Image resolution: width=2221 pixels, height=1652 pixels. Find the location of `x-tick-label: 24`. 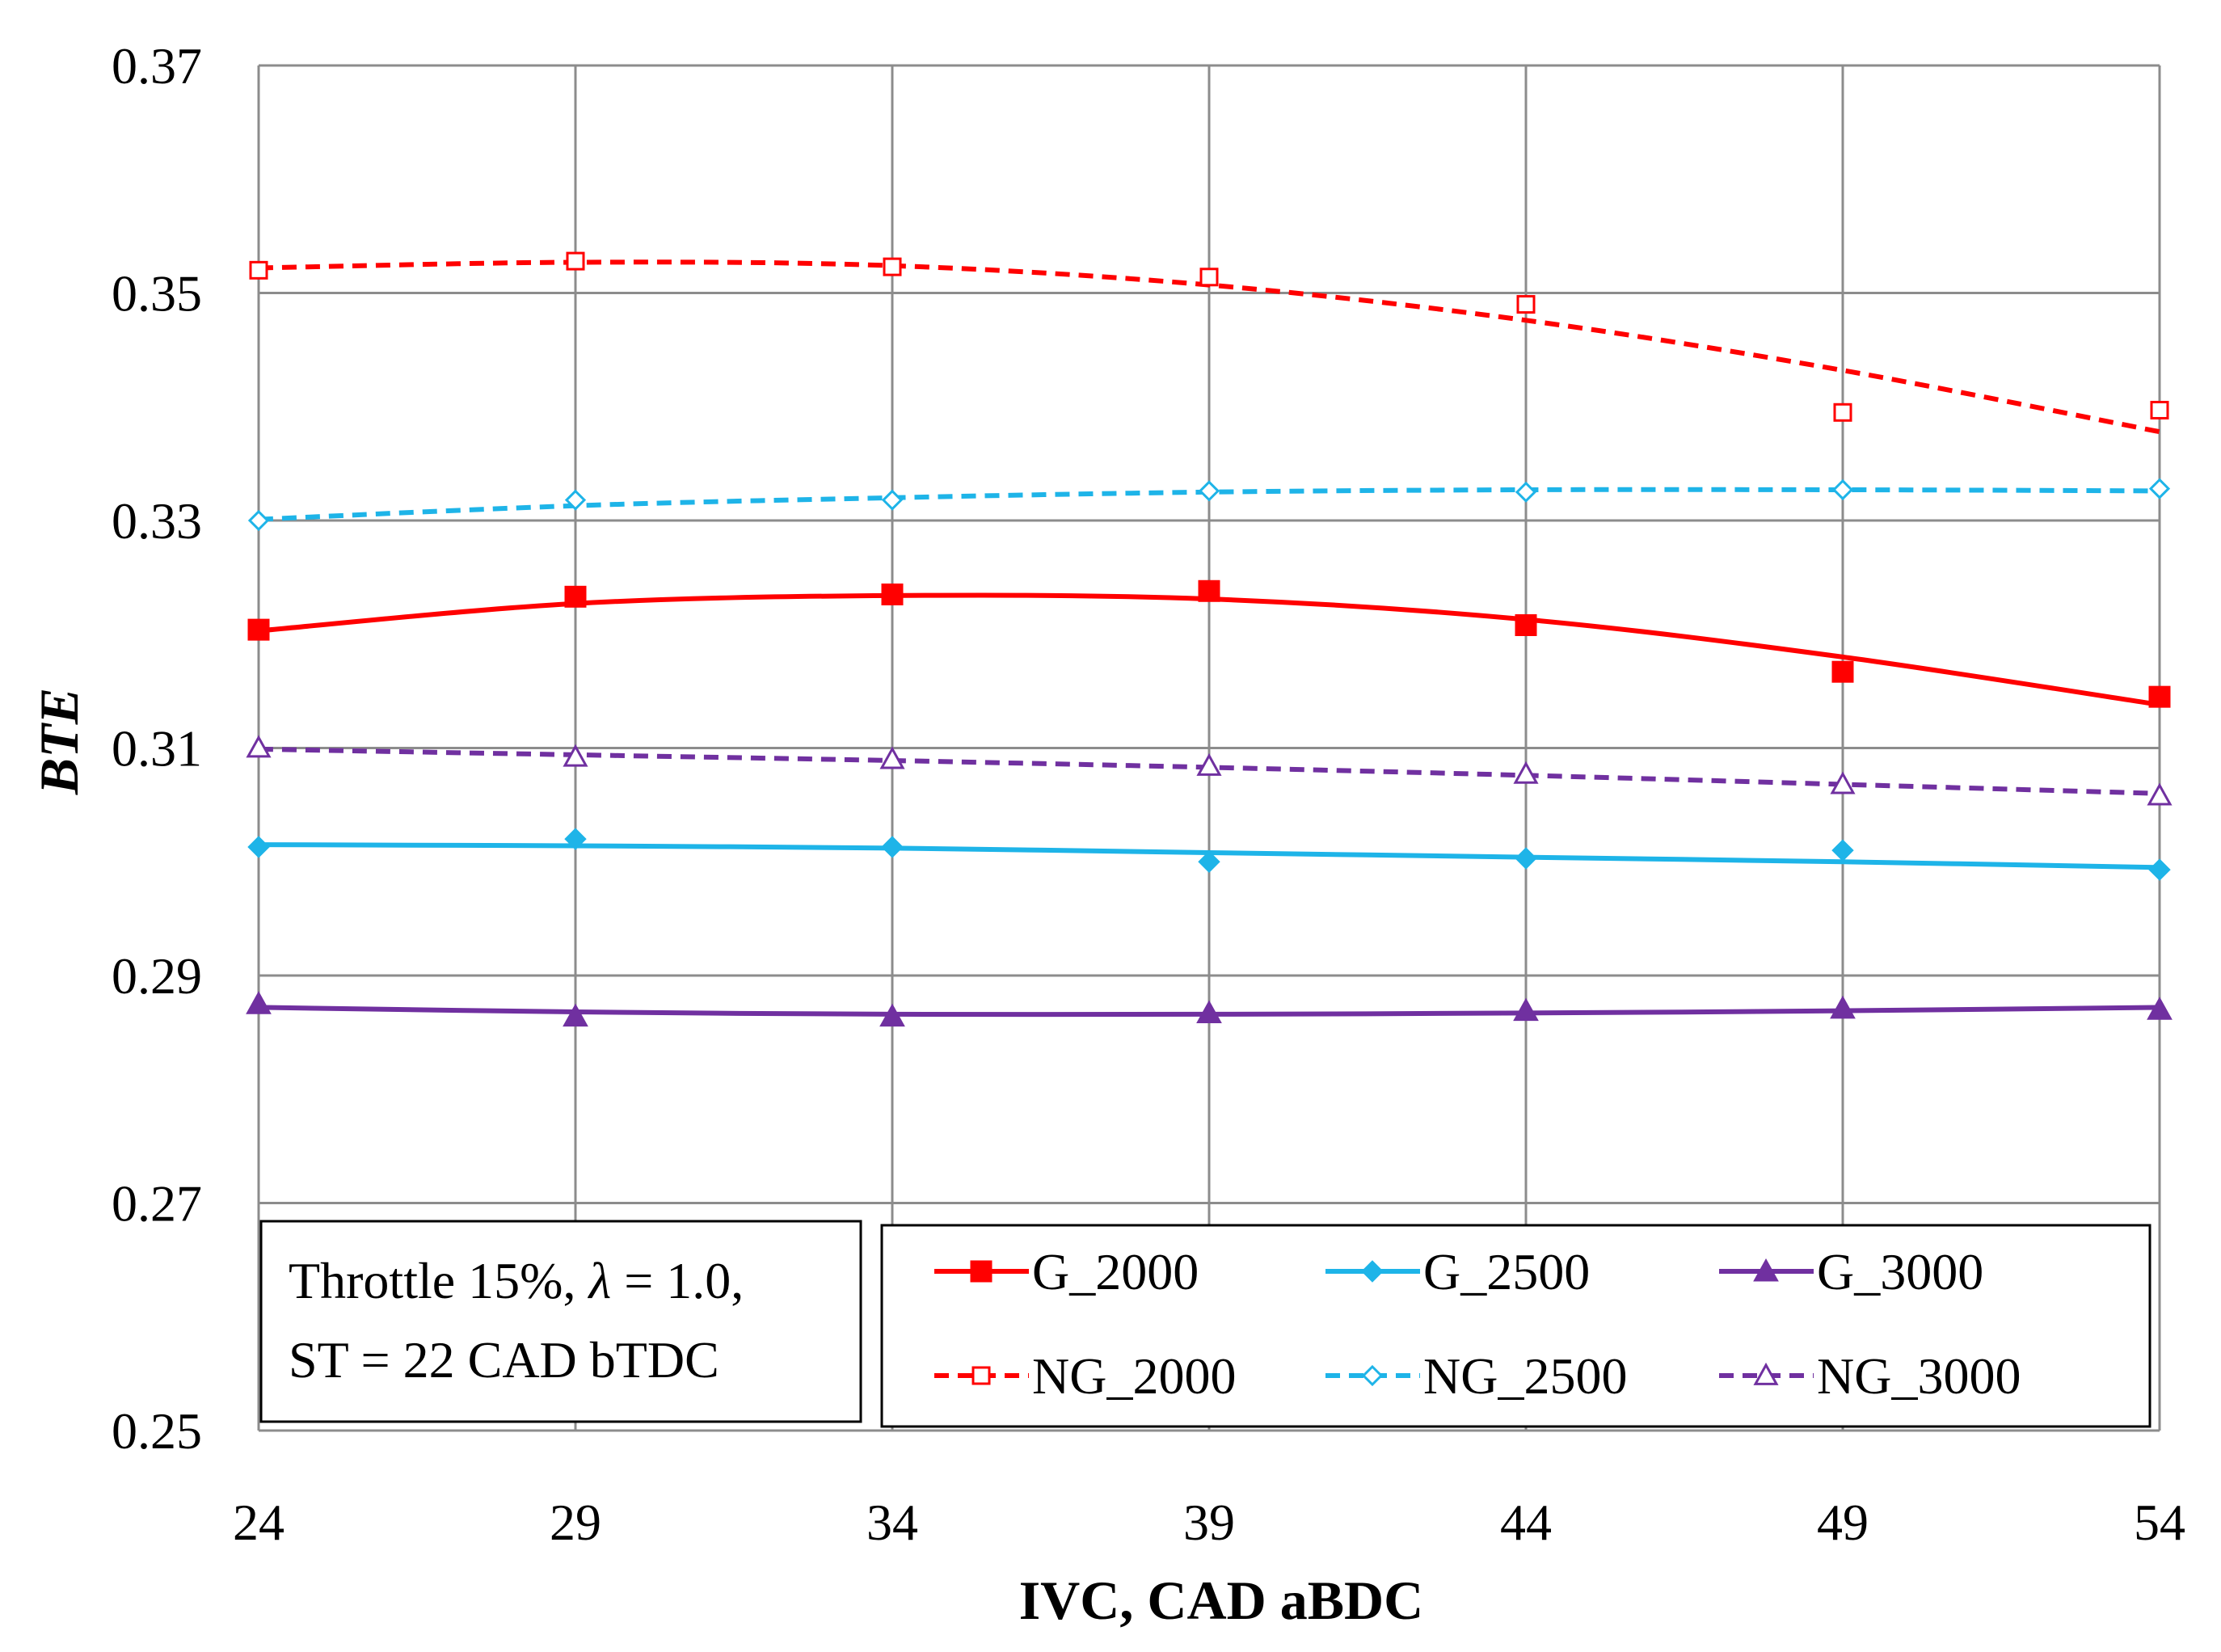

x-tick-label: 24 is located at coordinates (258, 1523).